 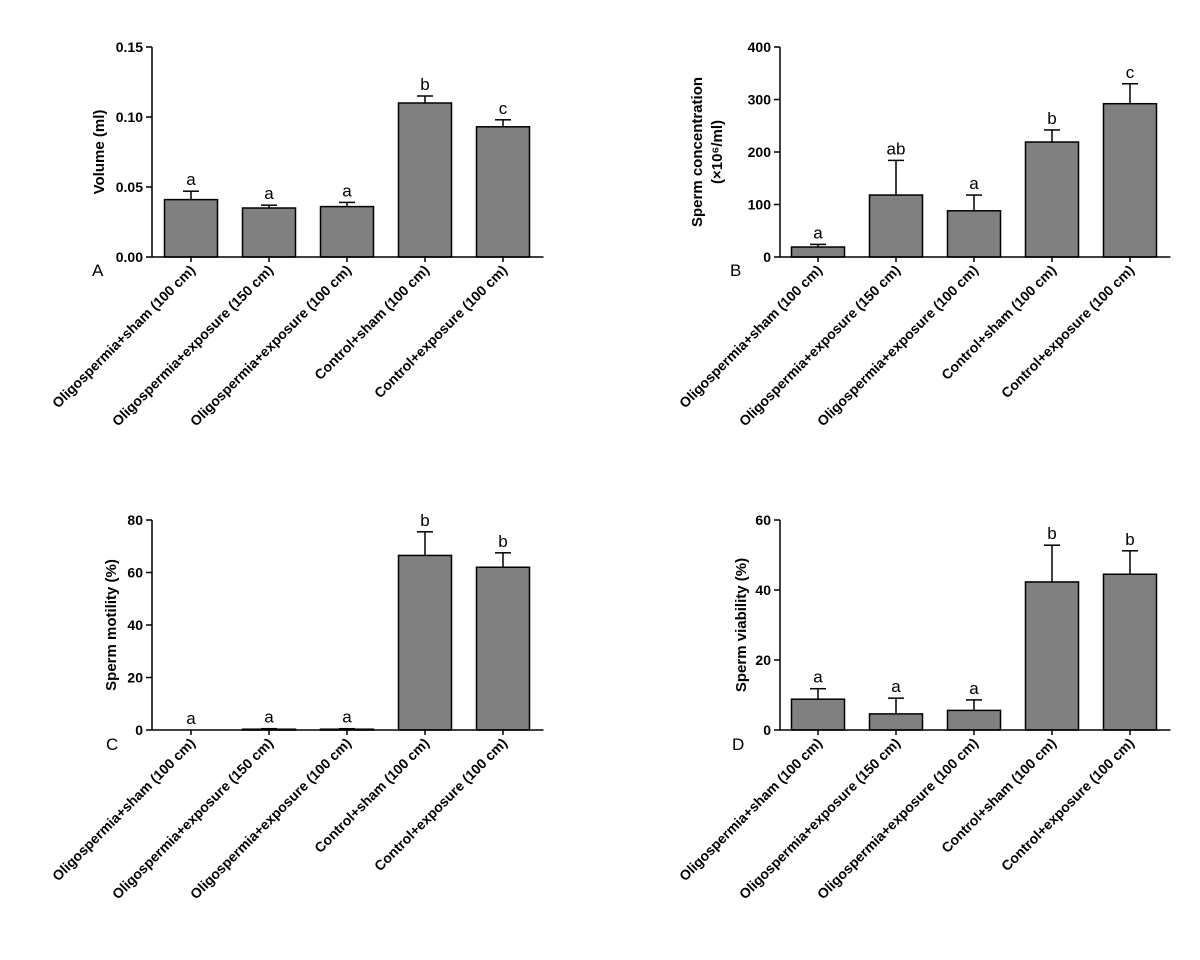 I want to click on y-tick-label: 0.15, so click(x=129, y=47).